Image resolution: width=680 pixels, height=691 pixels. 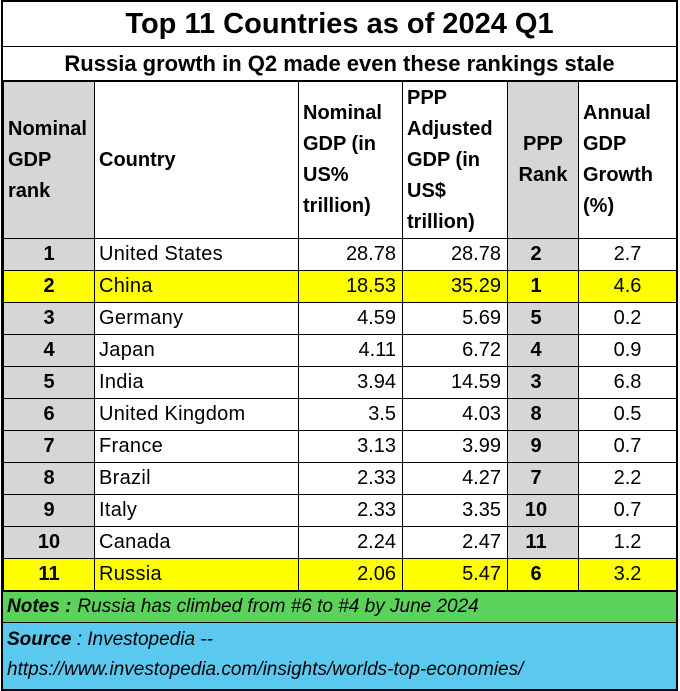 I want to click on cell-nominal-rank: 7, so click(x=49, y=446).